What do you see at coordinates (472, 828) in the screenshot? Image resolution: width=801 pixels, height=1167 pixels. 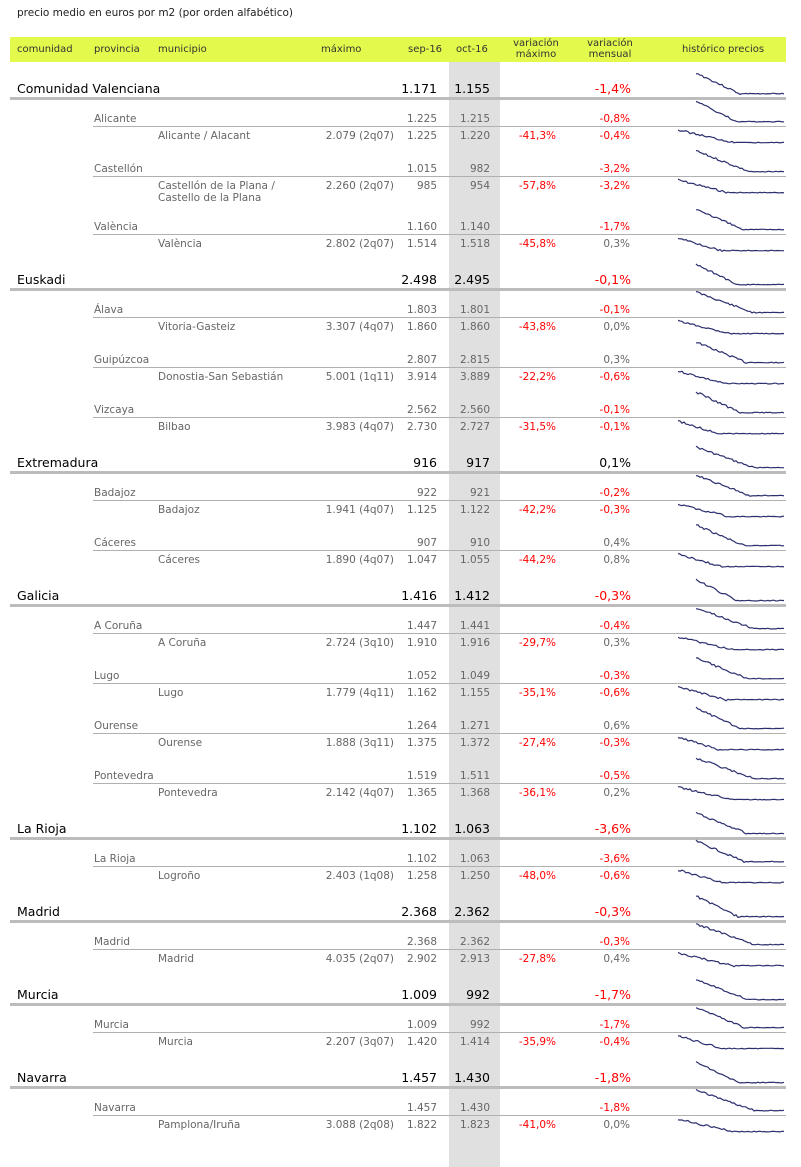 I see `oct-value: 1.063` at bounding box center [472, 828].